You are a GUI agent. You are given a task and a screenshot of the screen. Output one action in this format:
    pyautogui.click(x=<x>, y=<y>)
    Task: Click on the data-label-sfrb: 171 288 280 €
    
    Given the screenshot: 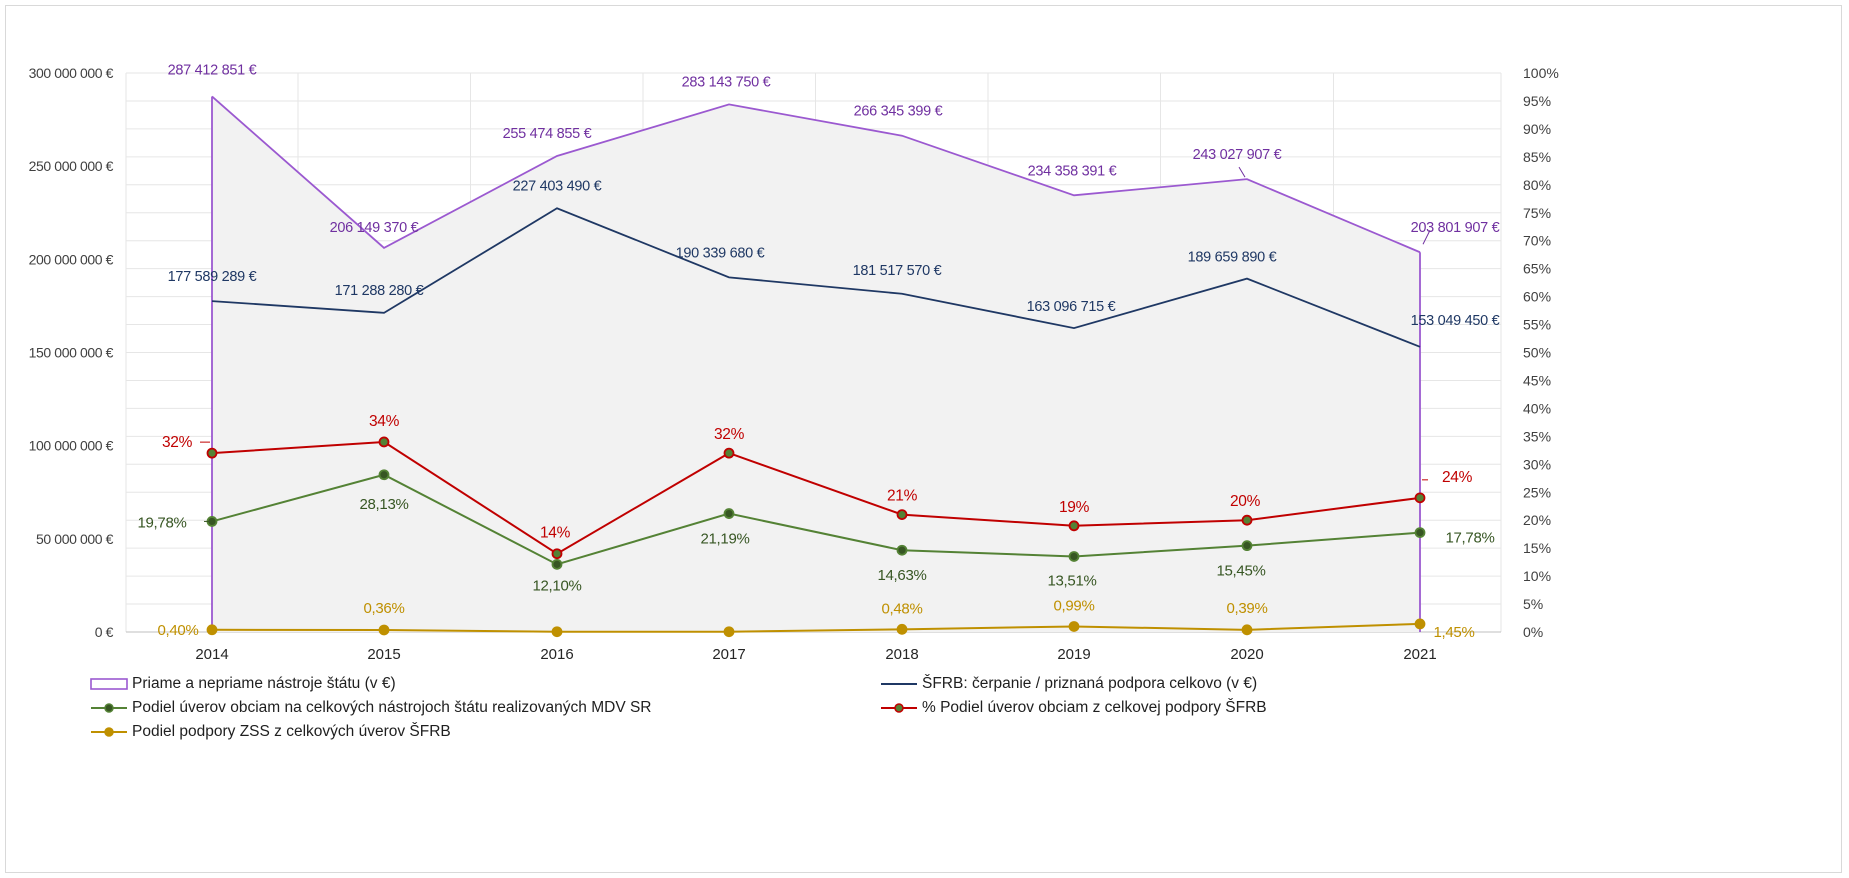 What is the action you would take?
    pyautogui.click(x=379, y=291)
    